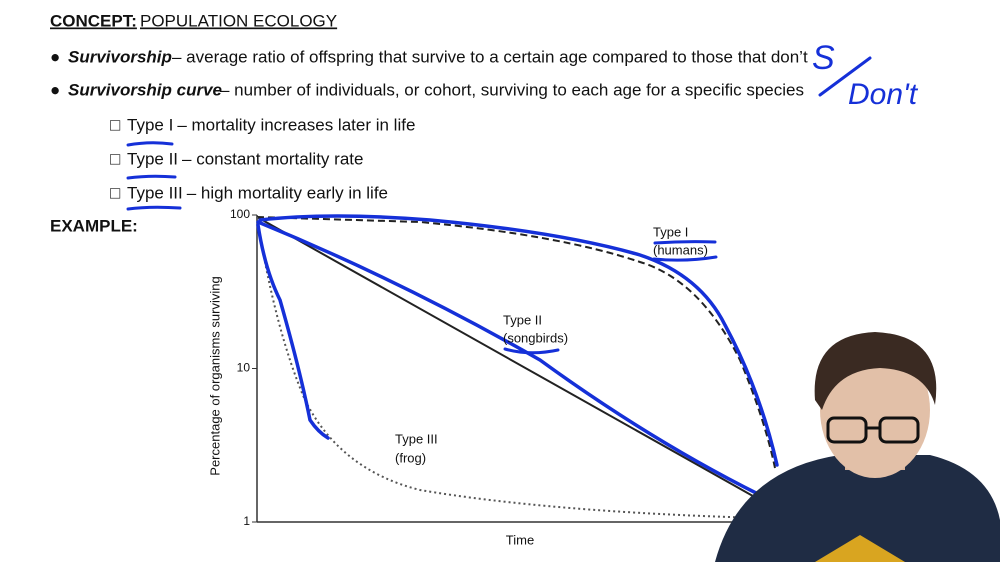 The width and height of the screenshot is (1000, 562). Describe the element at coordinates (857, 447) in the screenshot. I see `presenter-video` at that location.